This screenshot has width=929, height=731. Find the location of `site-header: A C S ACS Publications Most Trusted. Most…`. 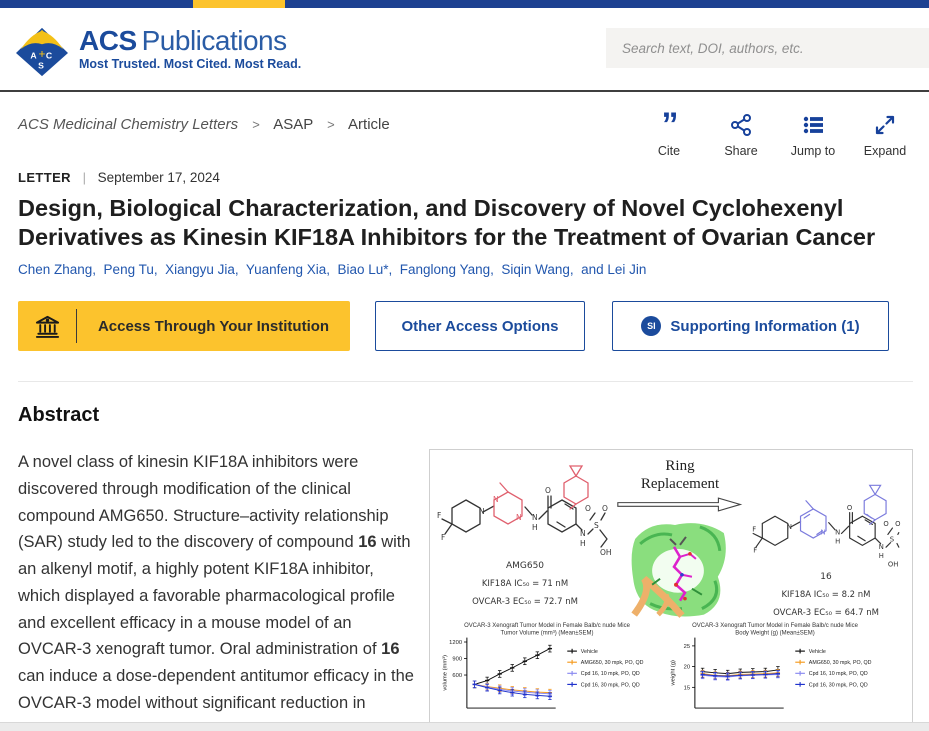

site-header: A C S ACS Publications Most Trusted. Most… is located at coordinates (464, 50).